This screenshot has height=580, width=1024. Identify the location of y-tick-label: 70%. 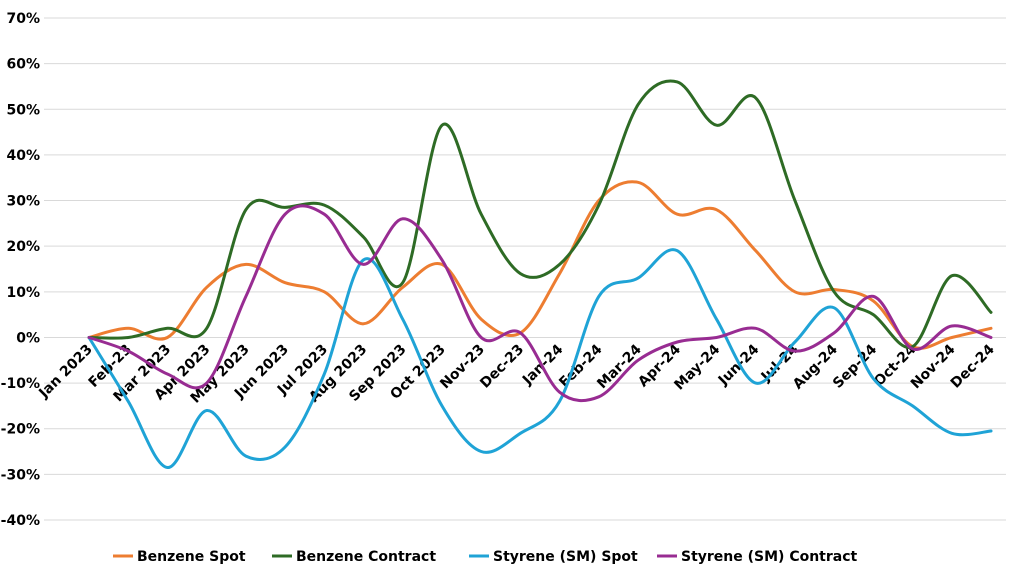
(23, 19).